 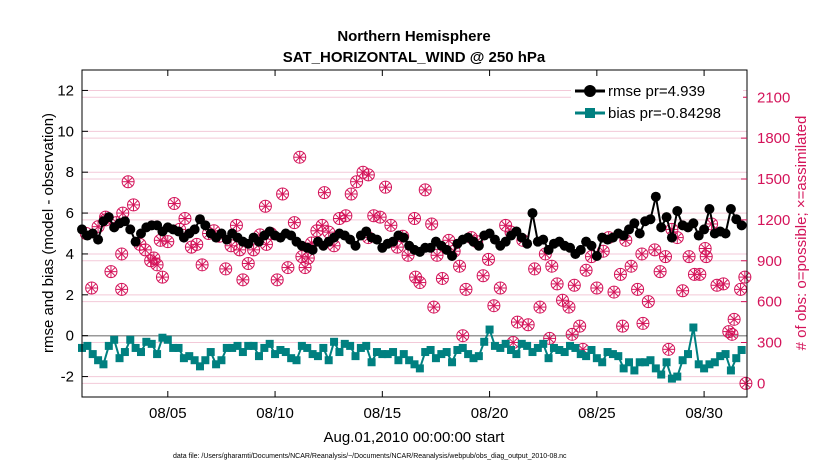 What do you see at coordinates (657, 101) in the screenshot?
I see `legend: rmse pr=4.939 bias pr=-0.84298` at bounding box center [657, 101].